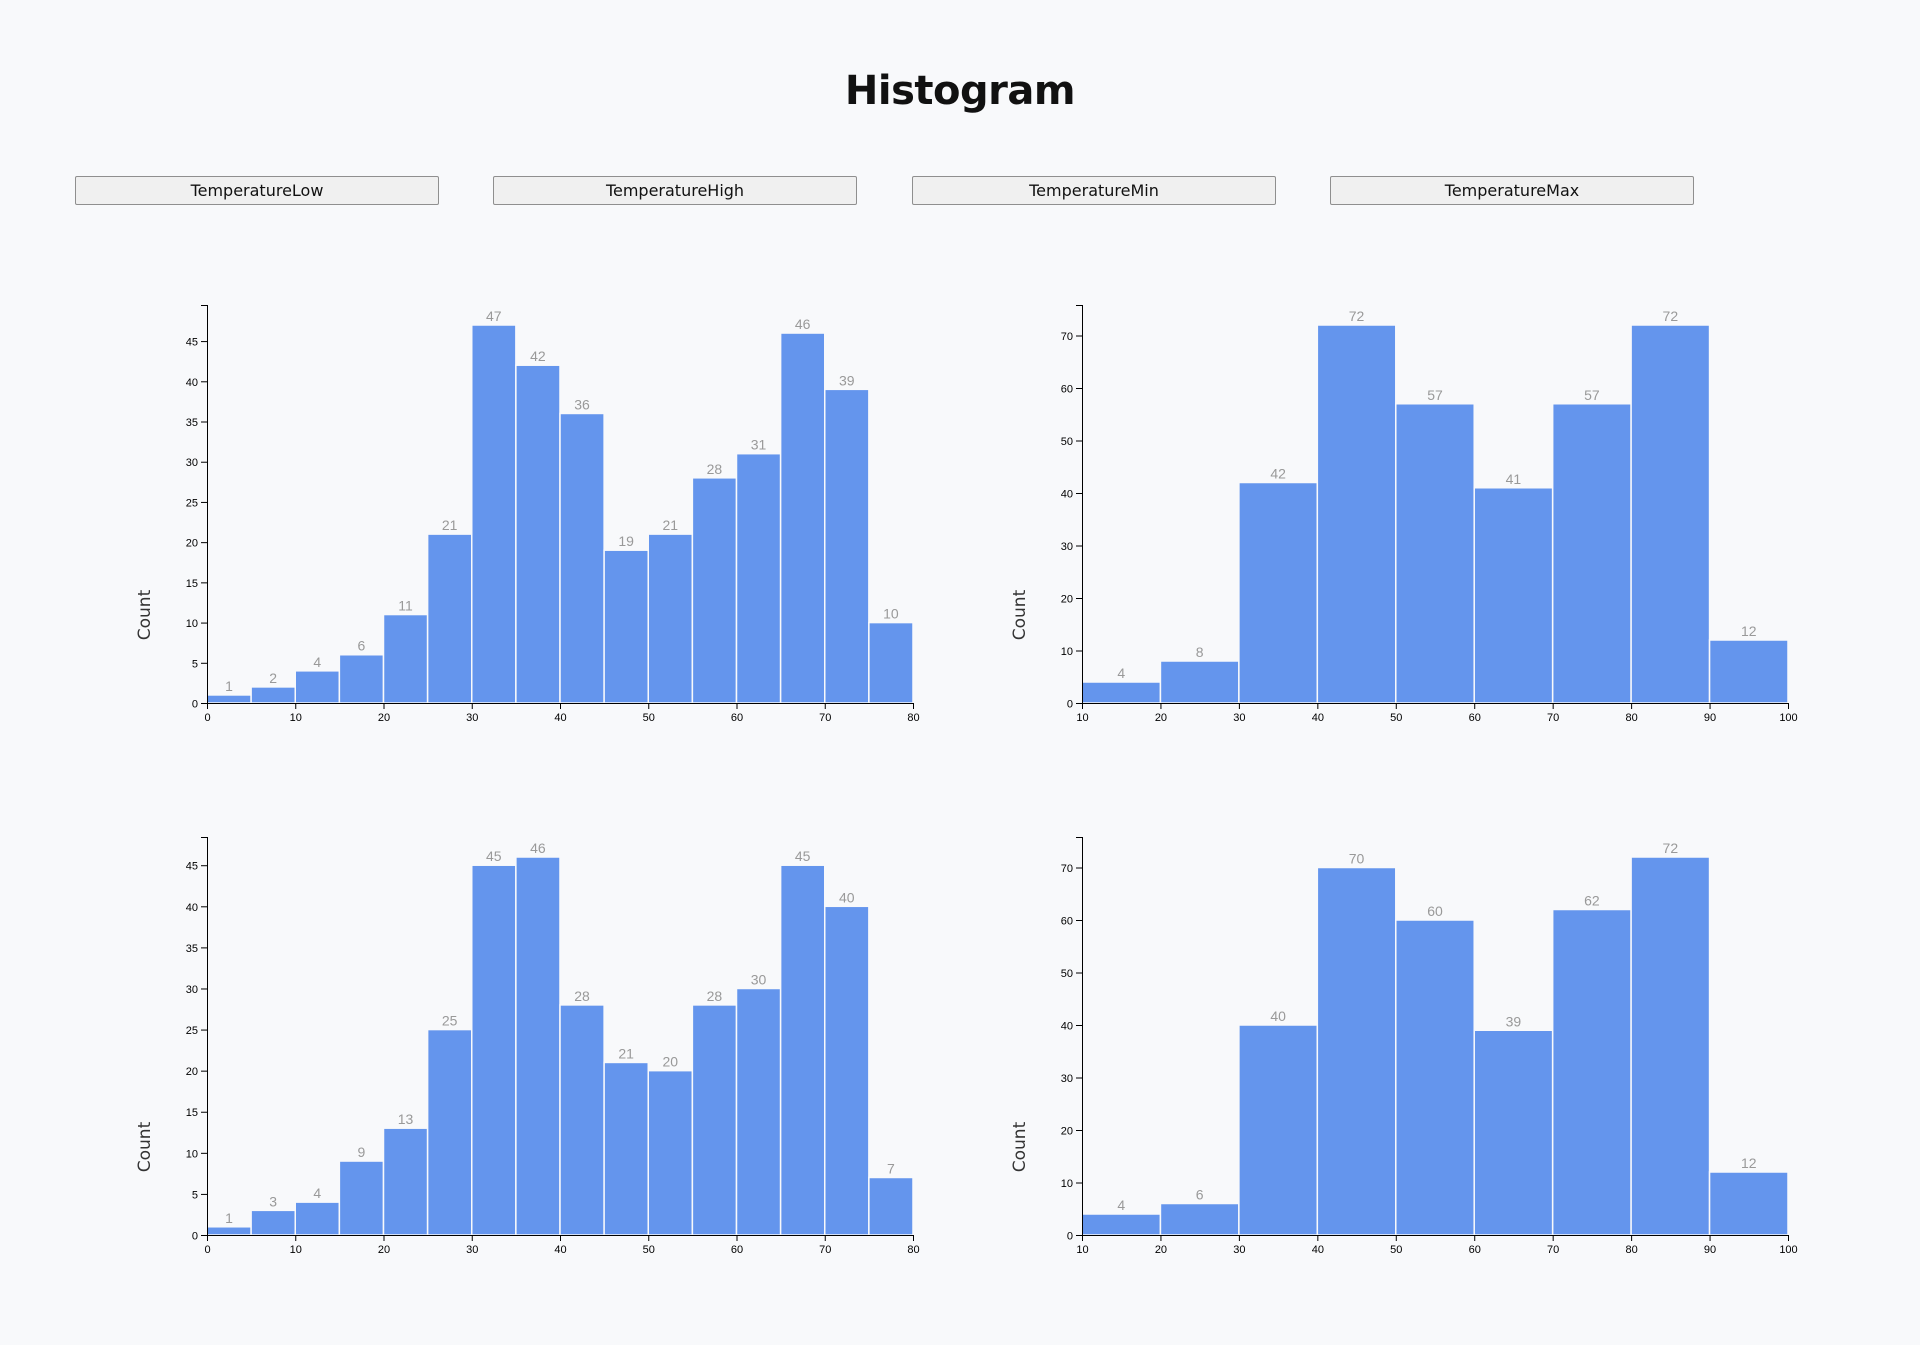 This screenshot has width=1920, height=1345. I want to click on bar-value-label: 25, so click(450, 1021).